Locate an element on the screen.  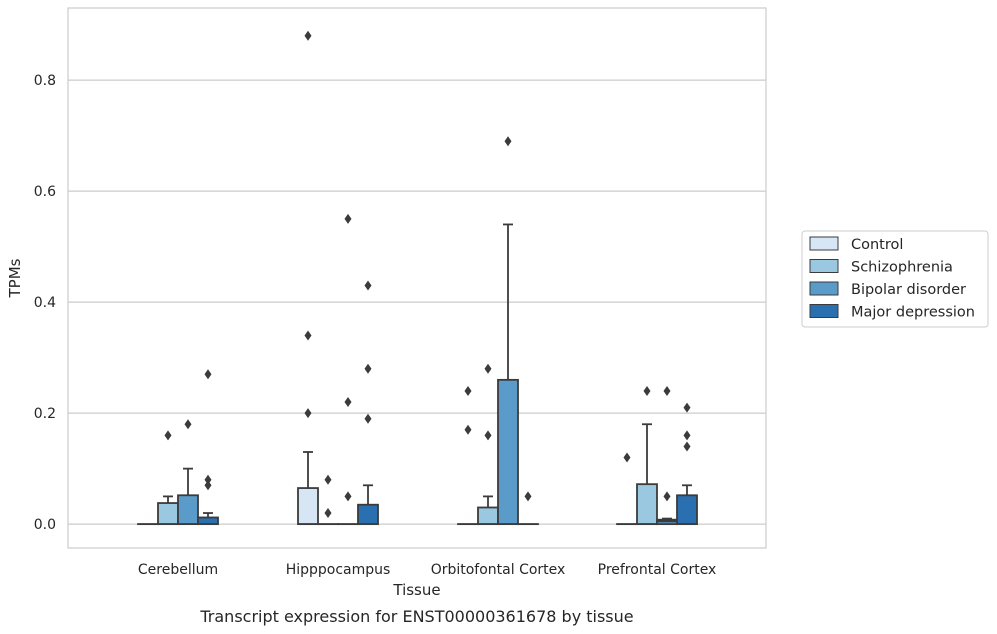
x-tick-label: Cerebellum is located at coordinates (178, 570).